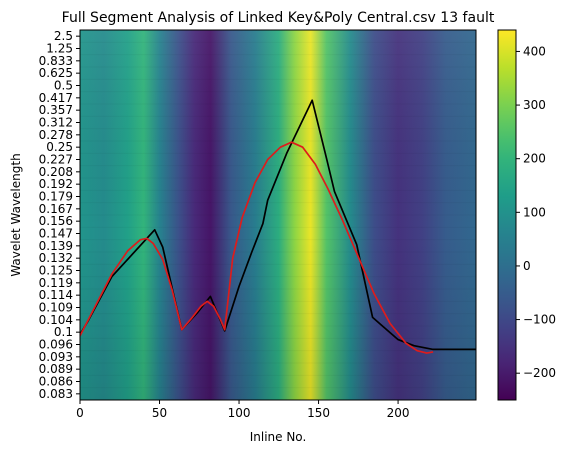  What do you see at coordinates (278, 437) in the screenshot?
I see `x-axis-label: Inline No.` at bounding box center [278, 437].